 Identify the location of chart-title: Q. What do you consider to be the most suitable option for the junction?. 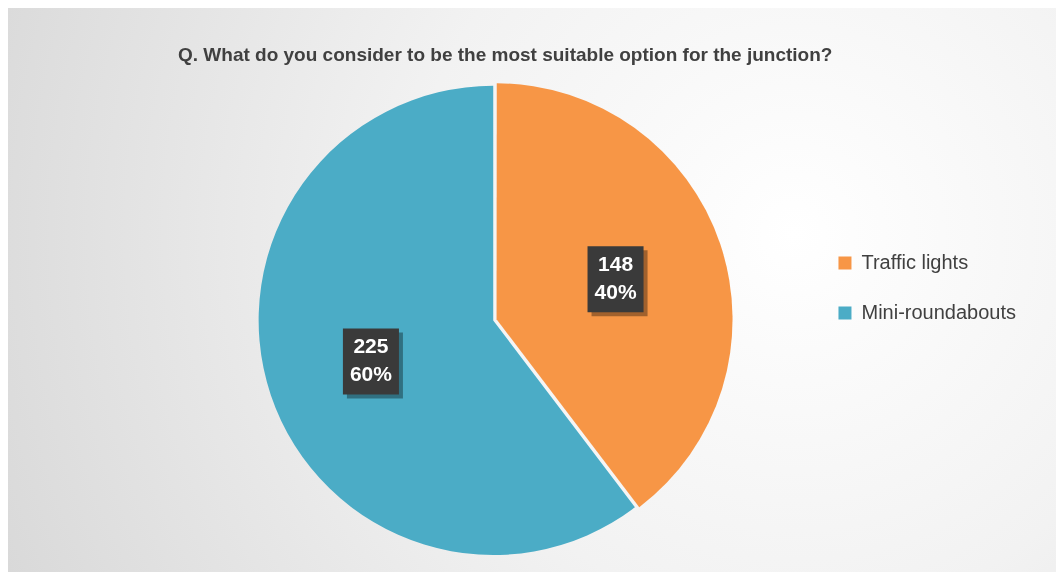
(505, 54).